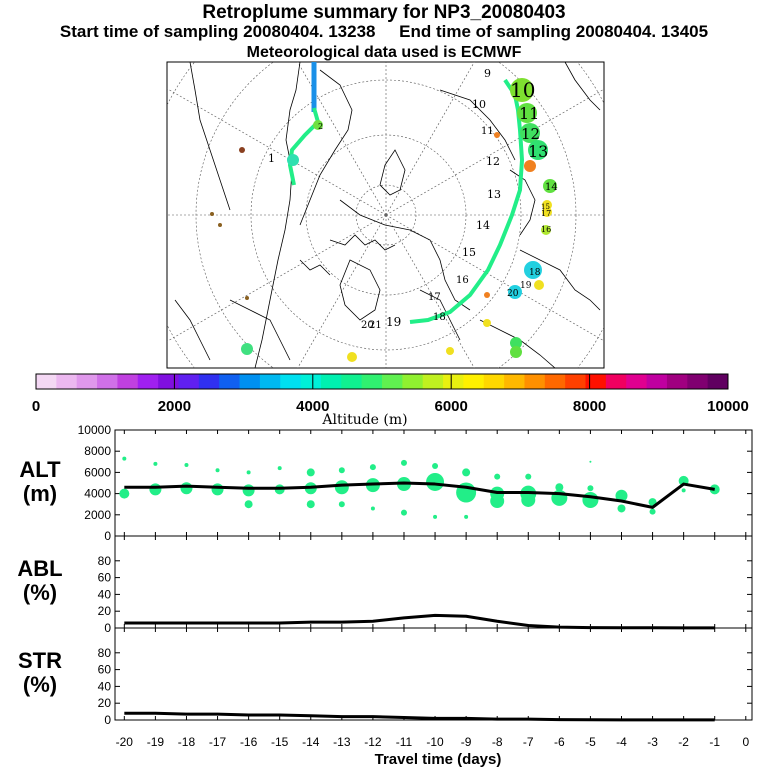  I want to click on map-day-label: 9, so click(487, 73).